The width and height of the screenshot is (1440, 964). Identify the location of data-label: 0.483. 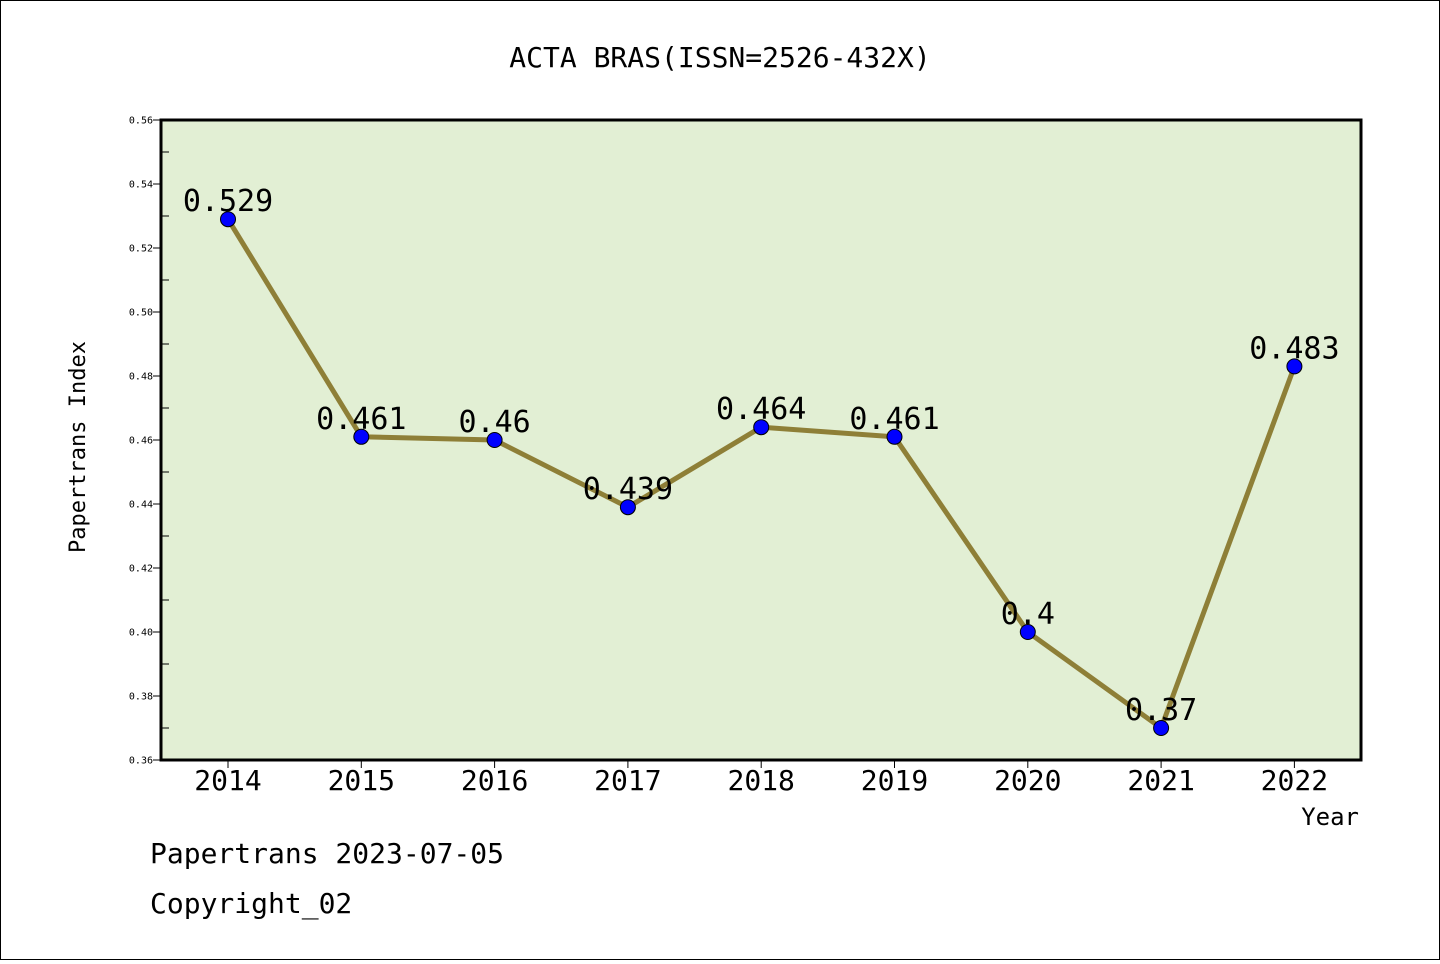
(1294, 348).